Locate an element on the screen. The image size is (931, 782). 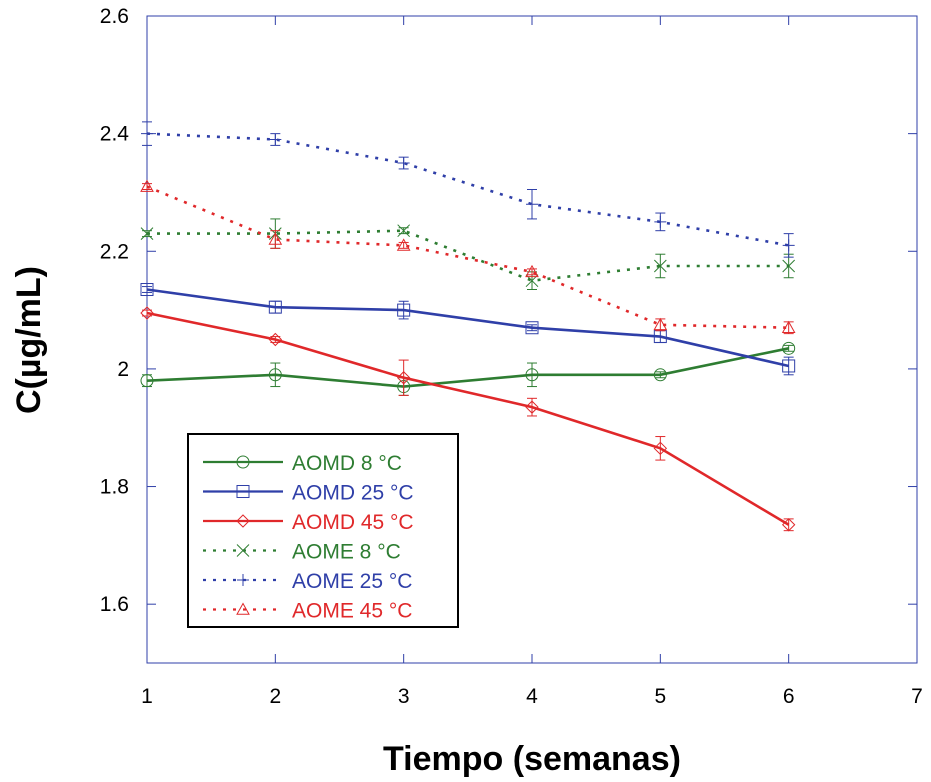
x-tick-label: 6 is located at coordinates (789, 696).